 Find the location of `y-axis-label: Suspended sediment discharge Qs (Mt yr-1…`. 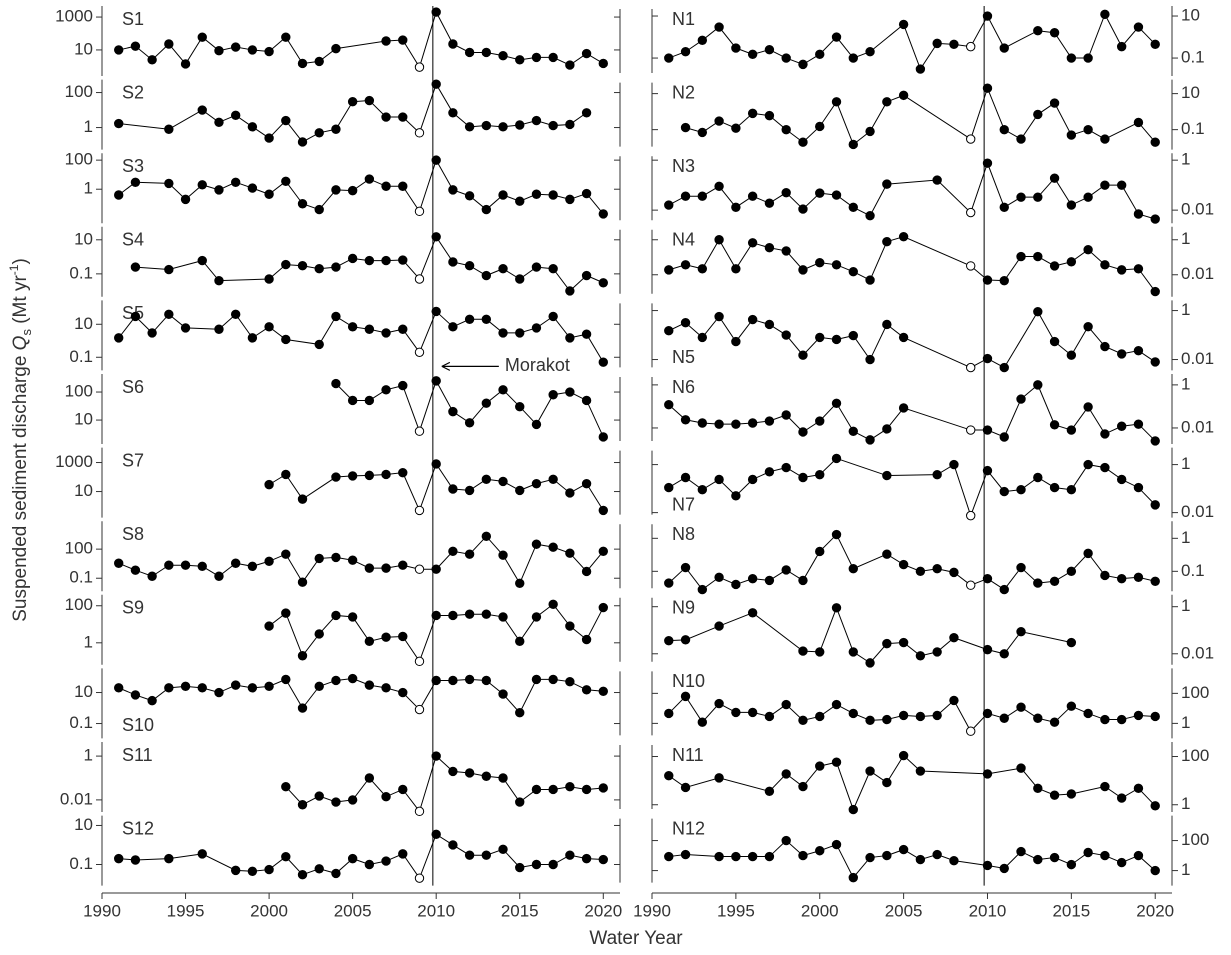

y-axis-label: Suspended sediment discharge Qs (Mt yr-1… is located at coordinates (21, 440).